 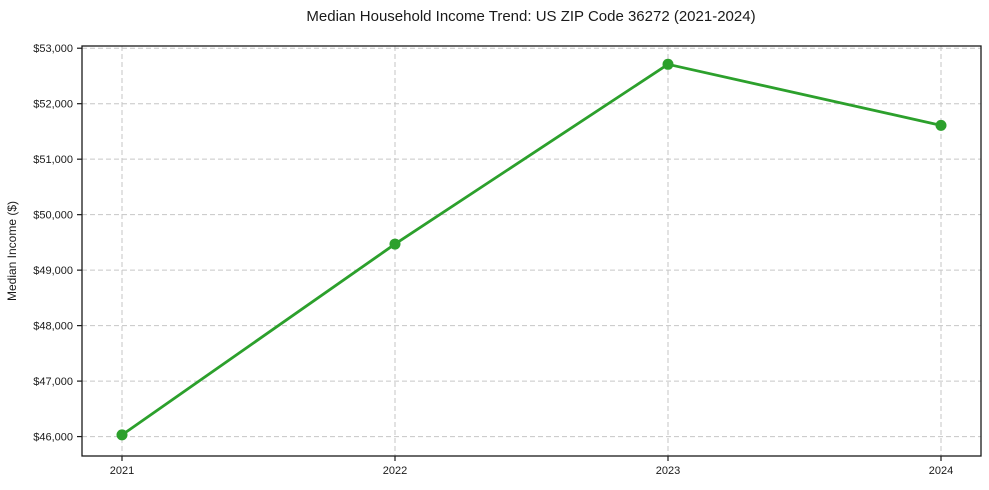 What do you see at coordinates (53, 382) in the screenshot?
I see `y-tick-label: $47,000` at bounding box center [53, 382].